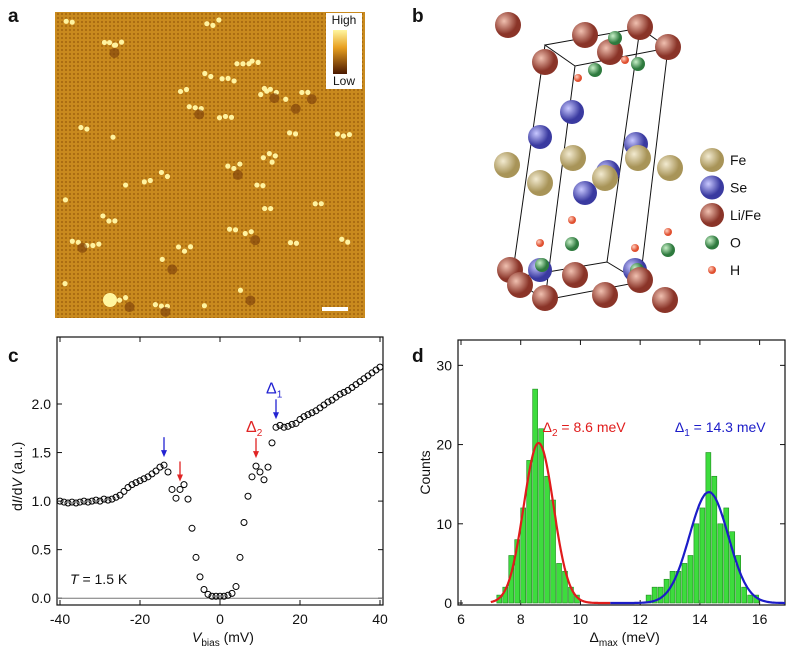 The height and width of the screenshot is (653, 788). I want to click on x-tick-label: 20, so click(300, 619).